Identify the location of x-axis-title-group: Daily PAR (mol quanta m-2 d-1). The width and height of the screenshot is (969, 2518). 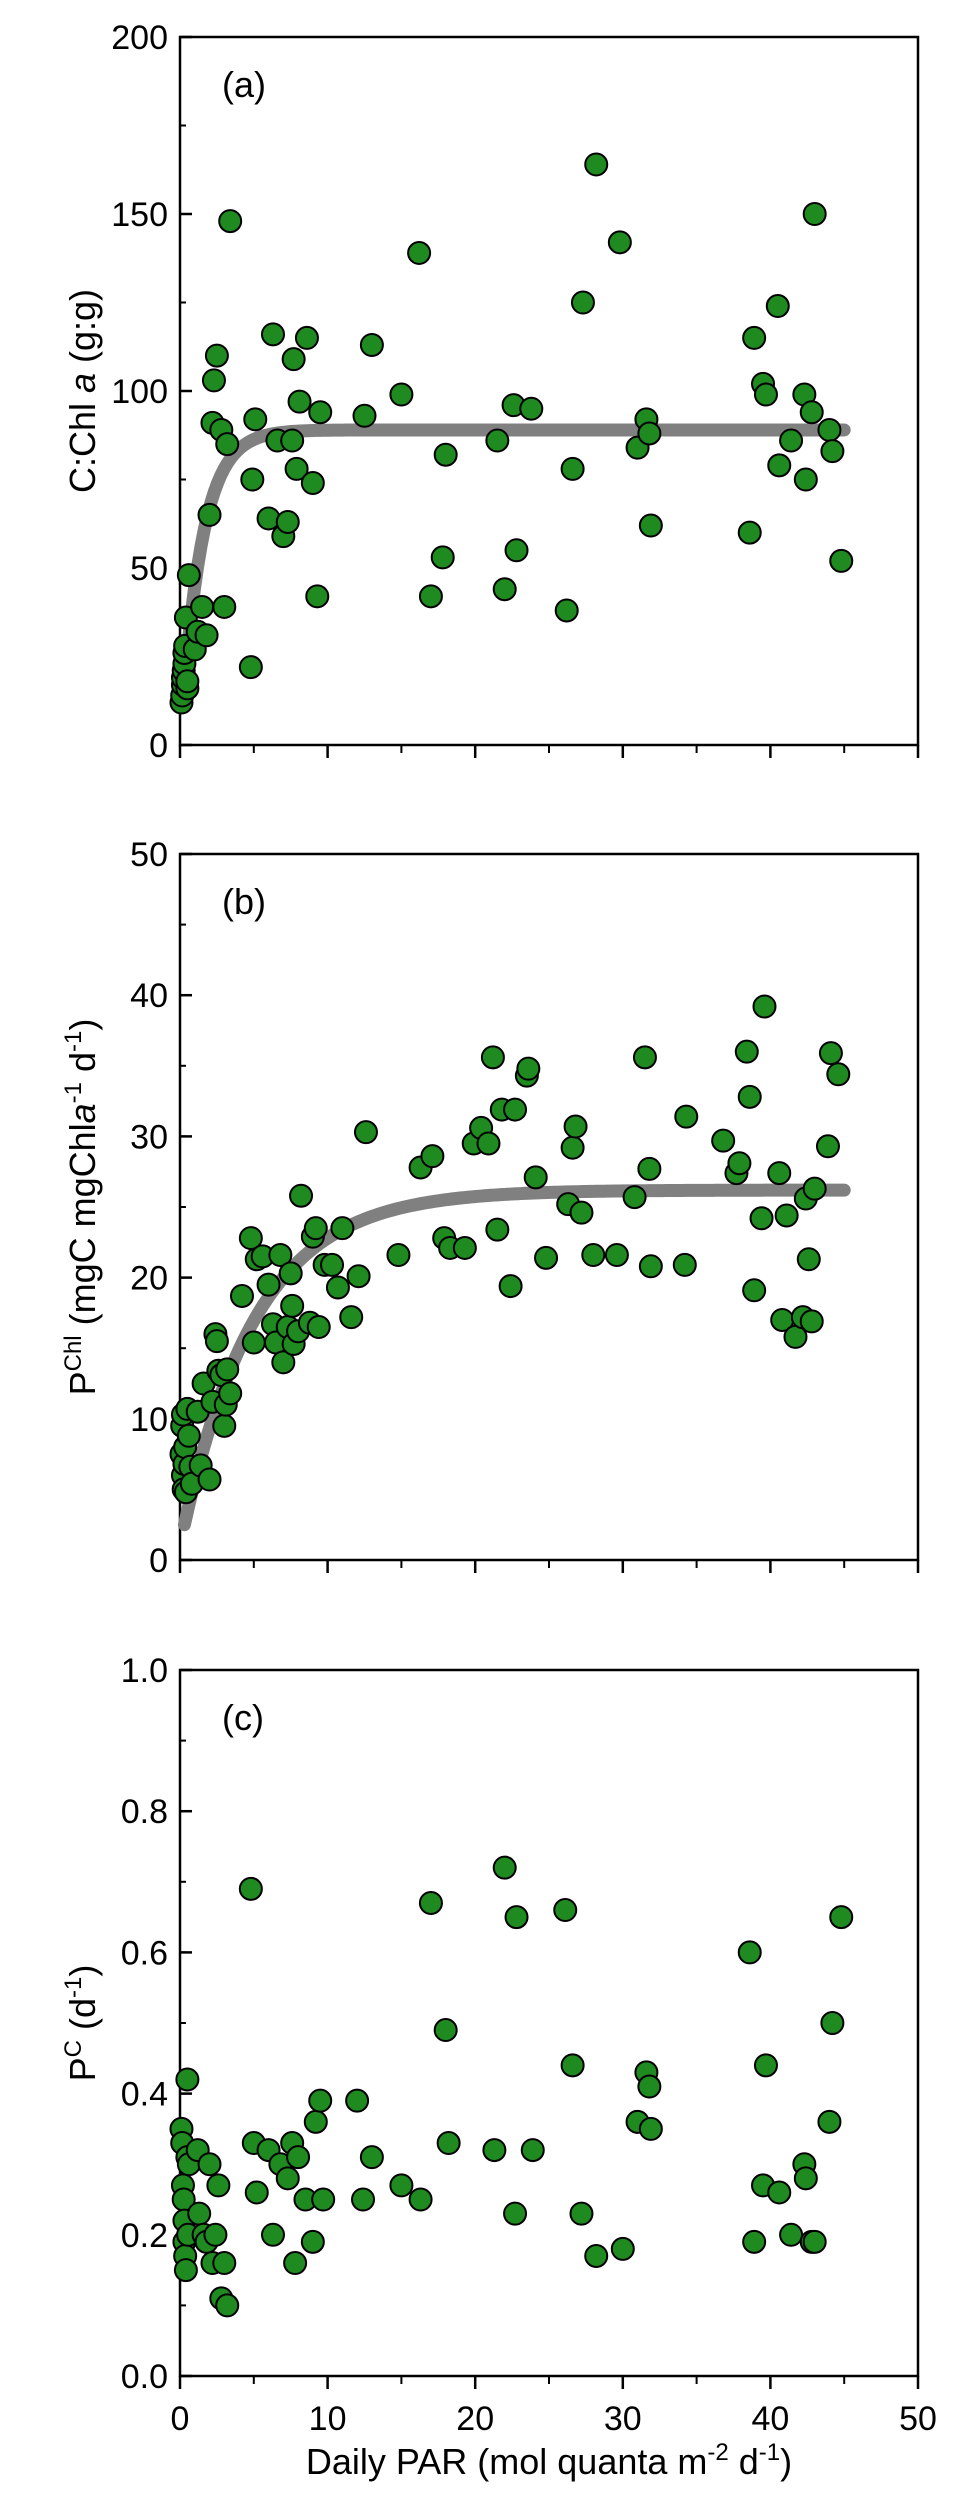
(549, 2460).